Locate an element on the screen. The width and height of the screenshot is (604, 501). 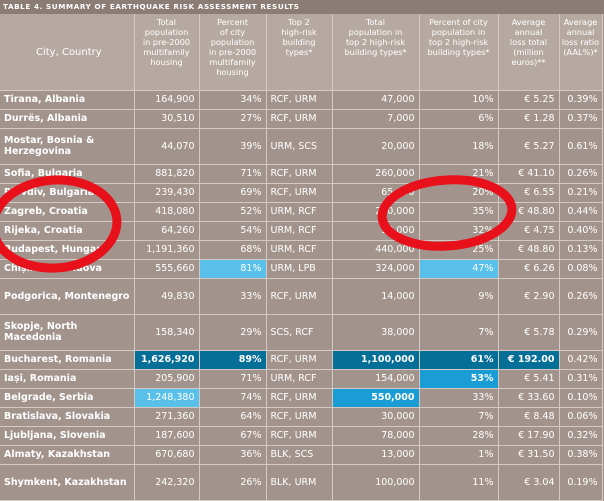
population-cell: 1,191,360 is located at coordinates (167, 250).